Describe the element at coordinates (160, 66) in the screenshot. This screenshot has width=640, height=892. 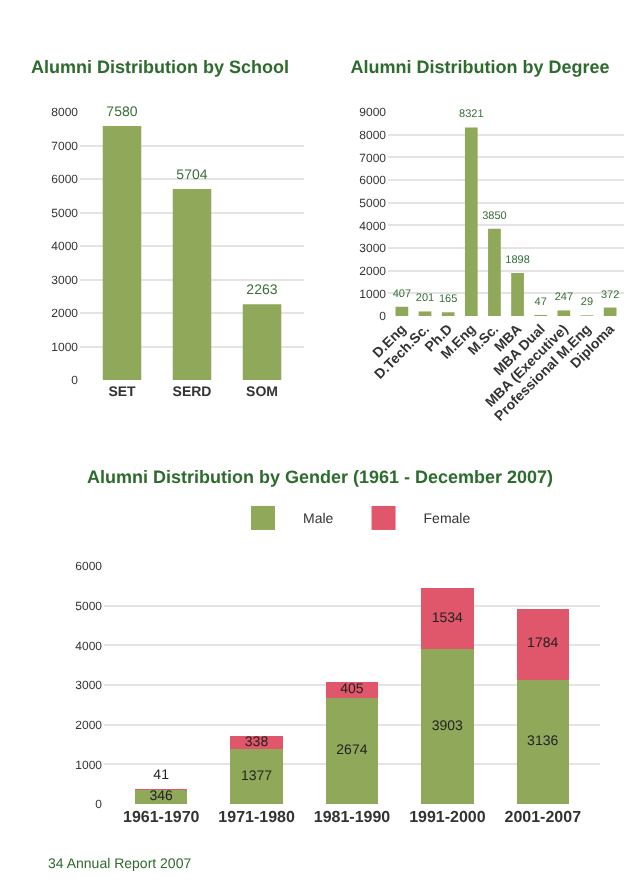
I see `chart-title: Alumni Distribution by School` at that location.